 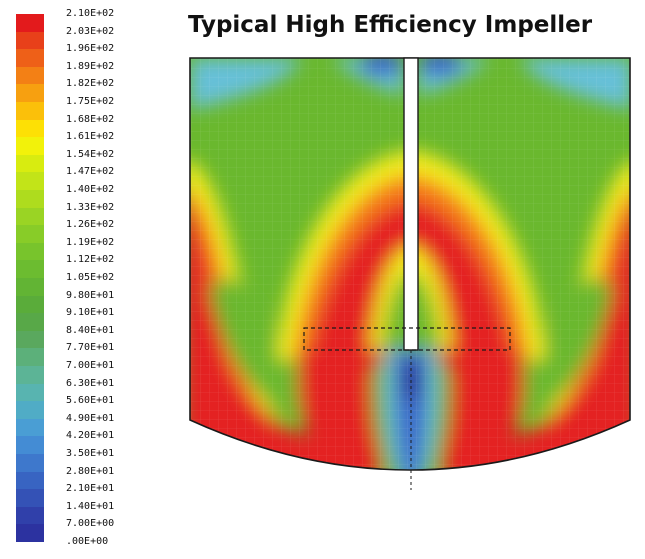 I want to click on legend-label: 7.70E+01, so click(x=90, y=348).